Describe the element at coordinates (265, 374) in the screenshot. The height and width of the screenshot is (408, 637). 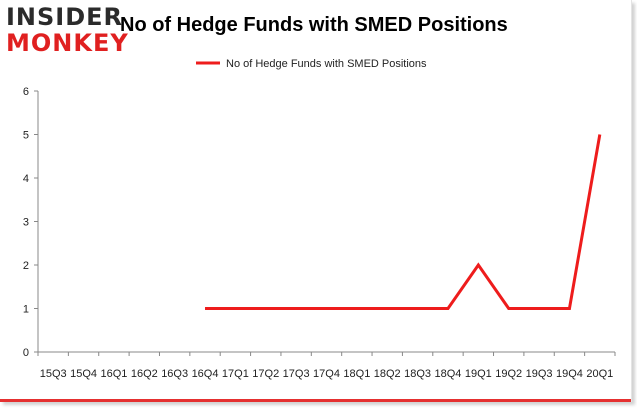
I see `x-tick-label: 17Q2` at that location.